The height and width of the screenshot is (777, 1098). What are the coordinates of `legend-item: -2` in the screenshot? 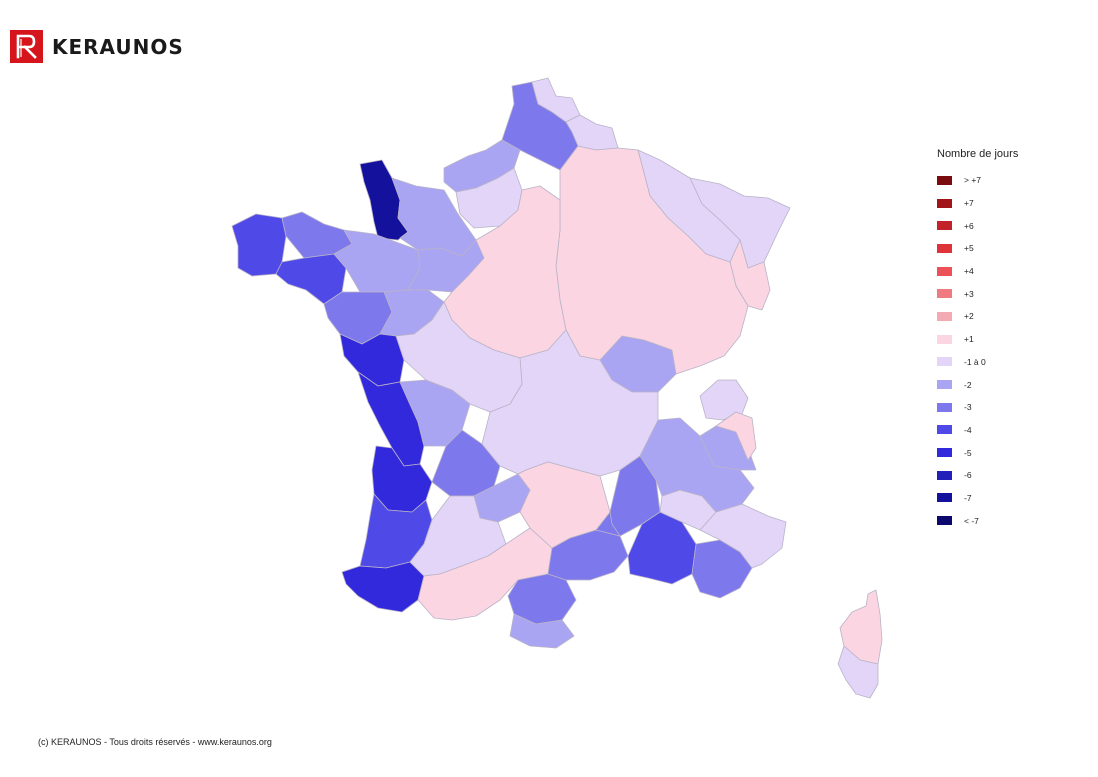 It's located at (1002, 384).